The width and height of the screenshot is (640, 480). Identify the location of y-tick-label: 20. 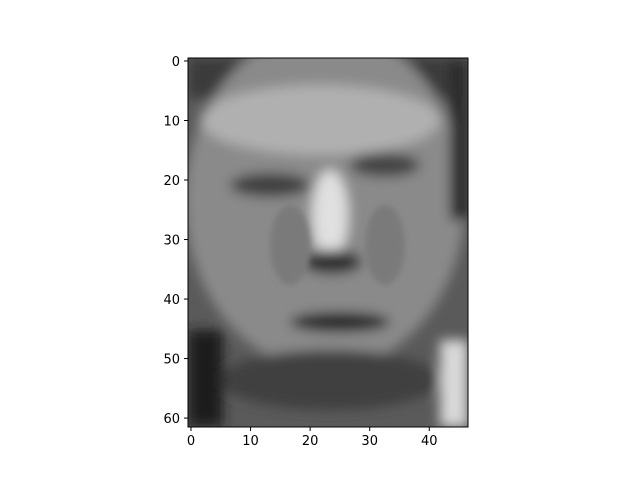
(171, 181).